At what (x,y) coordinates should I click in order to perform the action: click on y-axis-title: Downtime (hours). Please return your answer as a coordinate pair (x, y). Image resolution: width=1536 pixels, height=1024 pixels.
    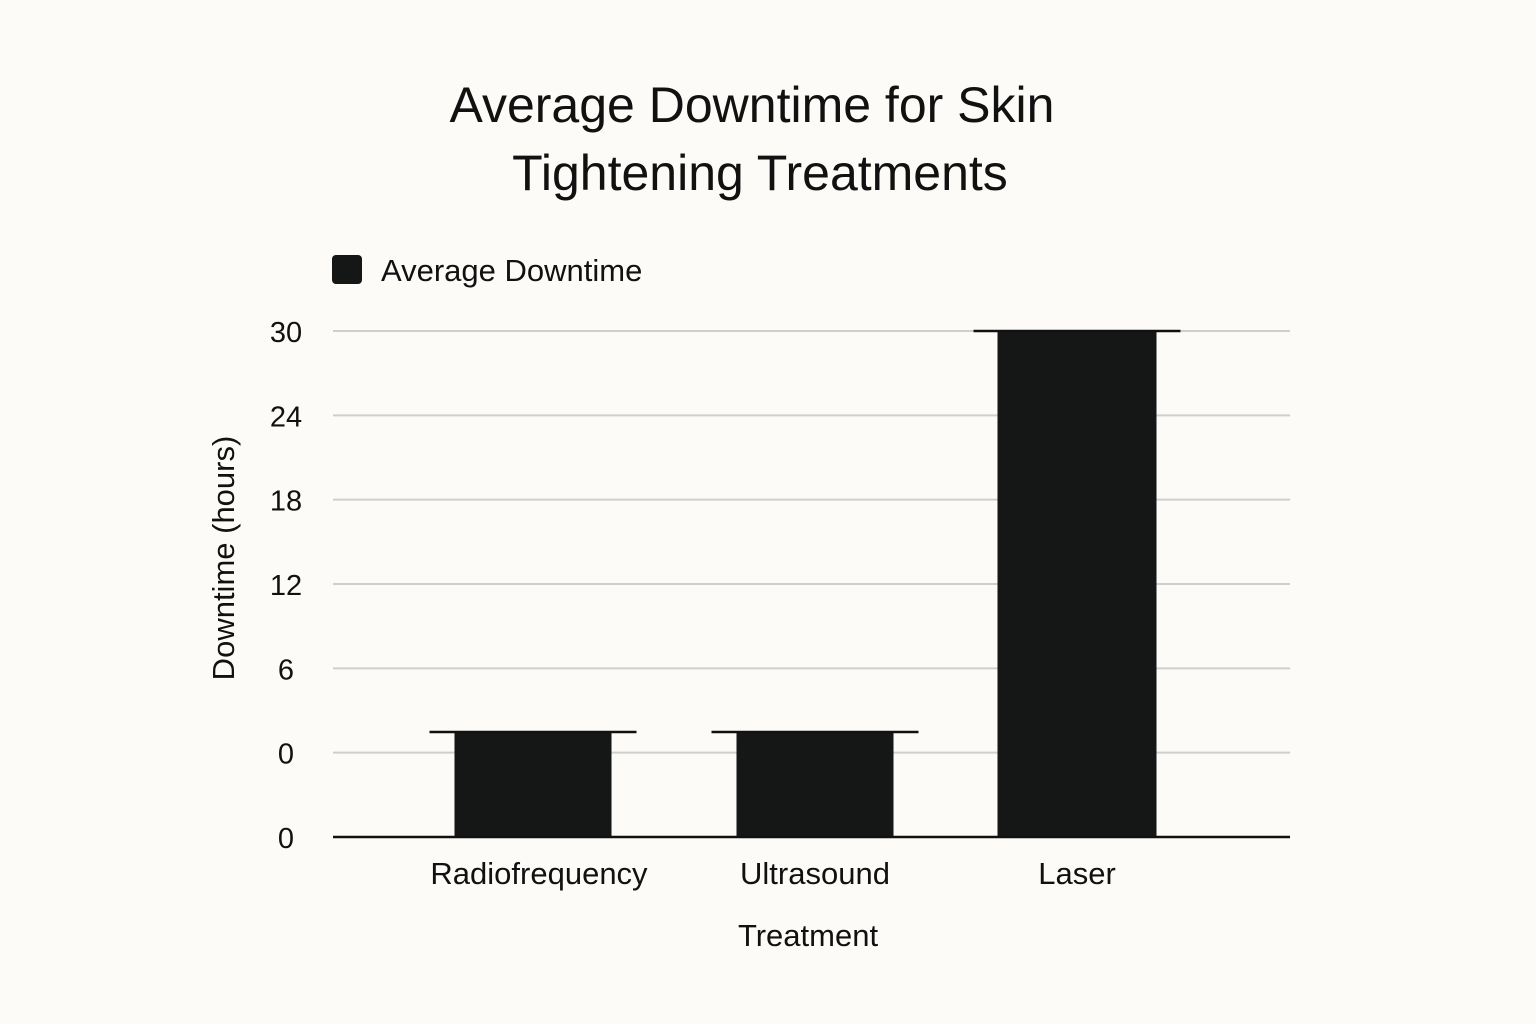
    Looking at the image, I should click on (223, 558).